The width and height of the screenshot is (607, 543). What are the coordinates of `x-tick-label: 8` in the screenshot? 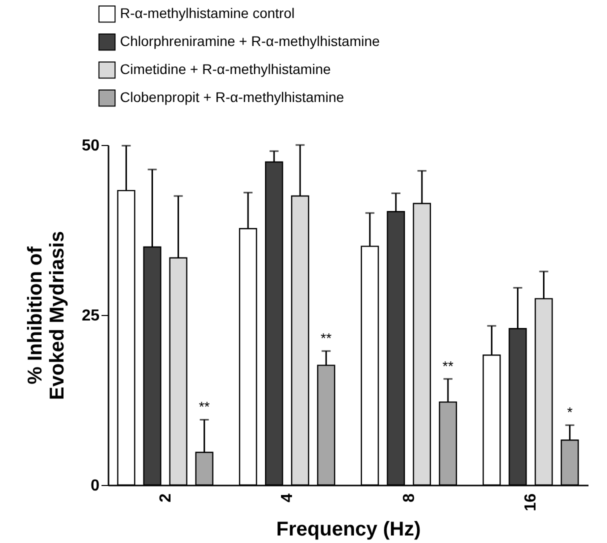 It's located at (409, 497).